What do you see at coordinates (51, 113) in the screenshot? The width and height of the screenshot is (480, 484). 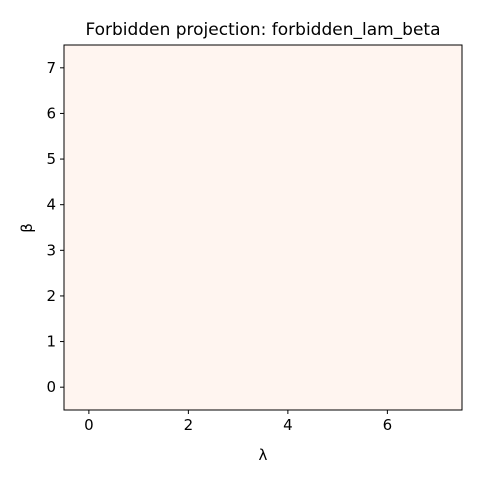 I see `y-tick-label: 6` at bounding box center [51, 113].